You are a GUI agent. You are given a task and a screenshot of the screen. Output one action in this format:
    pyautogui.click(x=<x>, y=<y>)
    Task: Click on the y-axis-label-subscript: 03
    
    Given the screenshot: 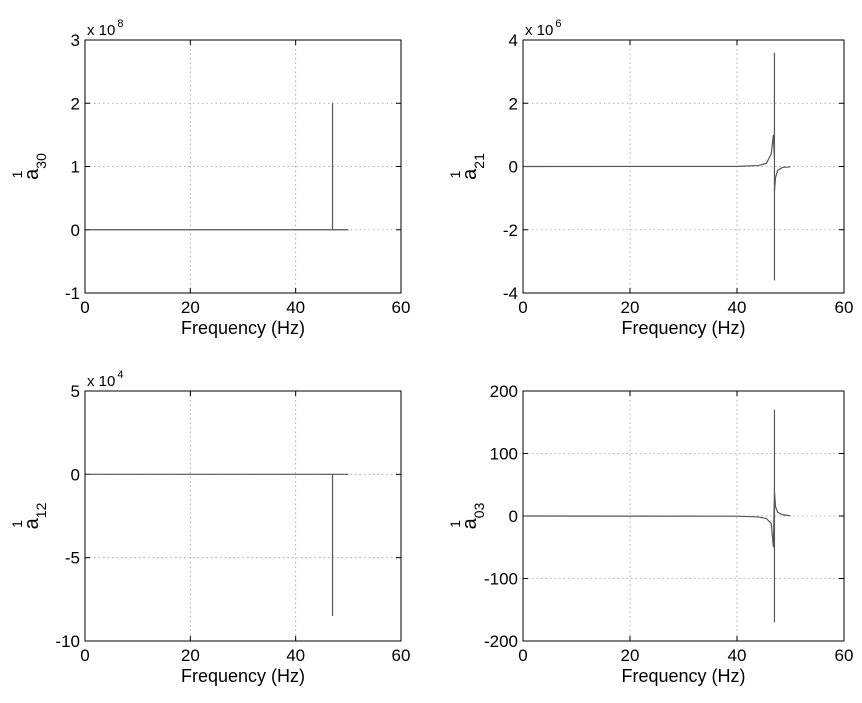 What is the action you would take?
    pyautogui.click(x=479, y=510)
    